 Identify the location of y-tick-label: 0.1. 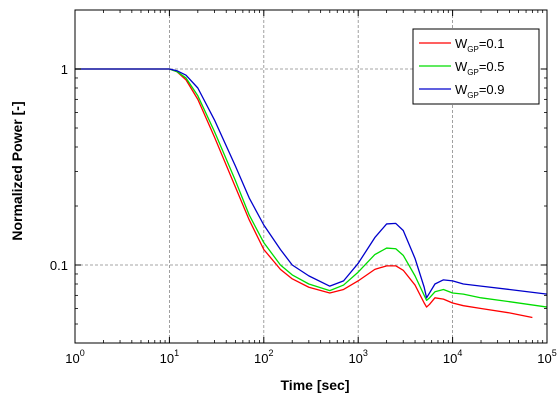
(59, 265).